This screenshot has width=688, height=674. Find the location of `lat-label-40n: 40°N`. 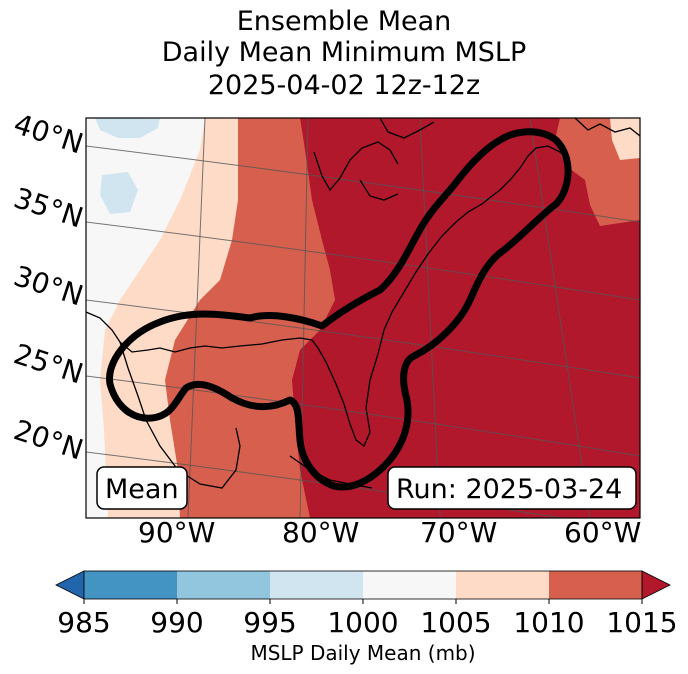

lat-label-40n: 40°N is located at coordinates (48, 133).